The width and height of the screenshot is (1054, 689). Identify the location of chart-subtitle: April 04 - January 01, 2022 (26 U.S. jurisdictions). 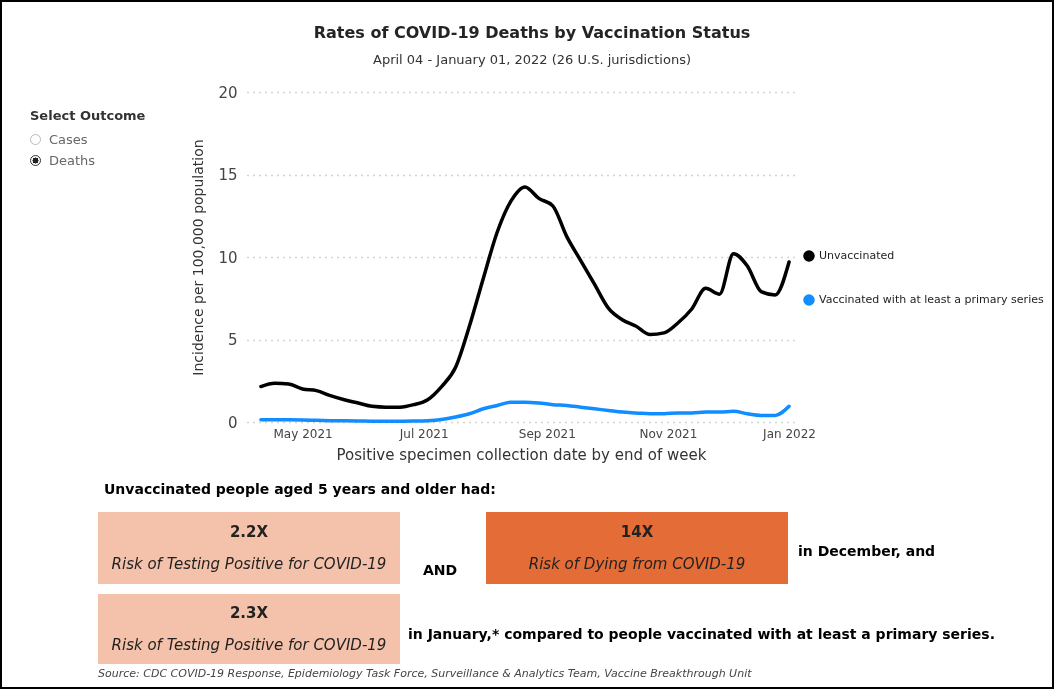
(532, 59).